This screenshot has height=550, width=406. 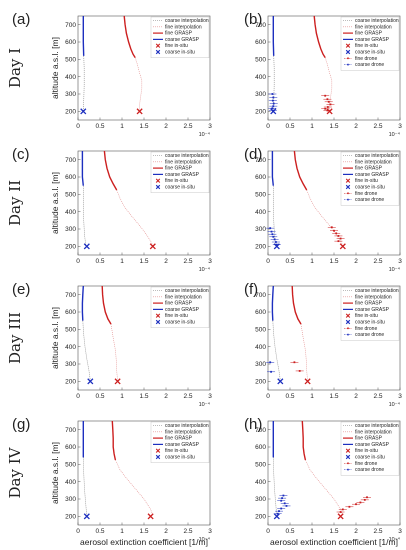 I want to click on x-tick-label: 3, so click(x=210, y=126).